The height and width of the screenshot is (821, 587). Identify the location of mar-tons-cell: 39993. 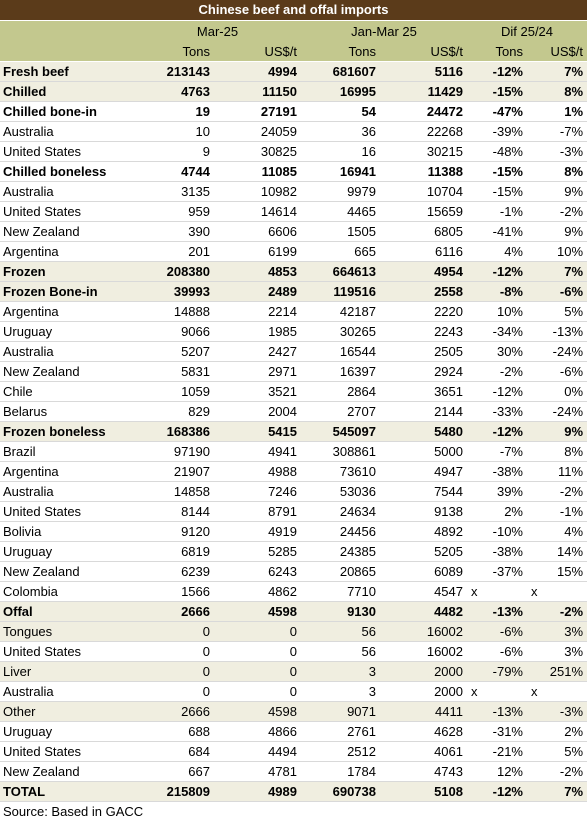
(174, 291).